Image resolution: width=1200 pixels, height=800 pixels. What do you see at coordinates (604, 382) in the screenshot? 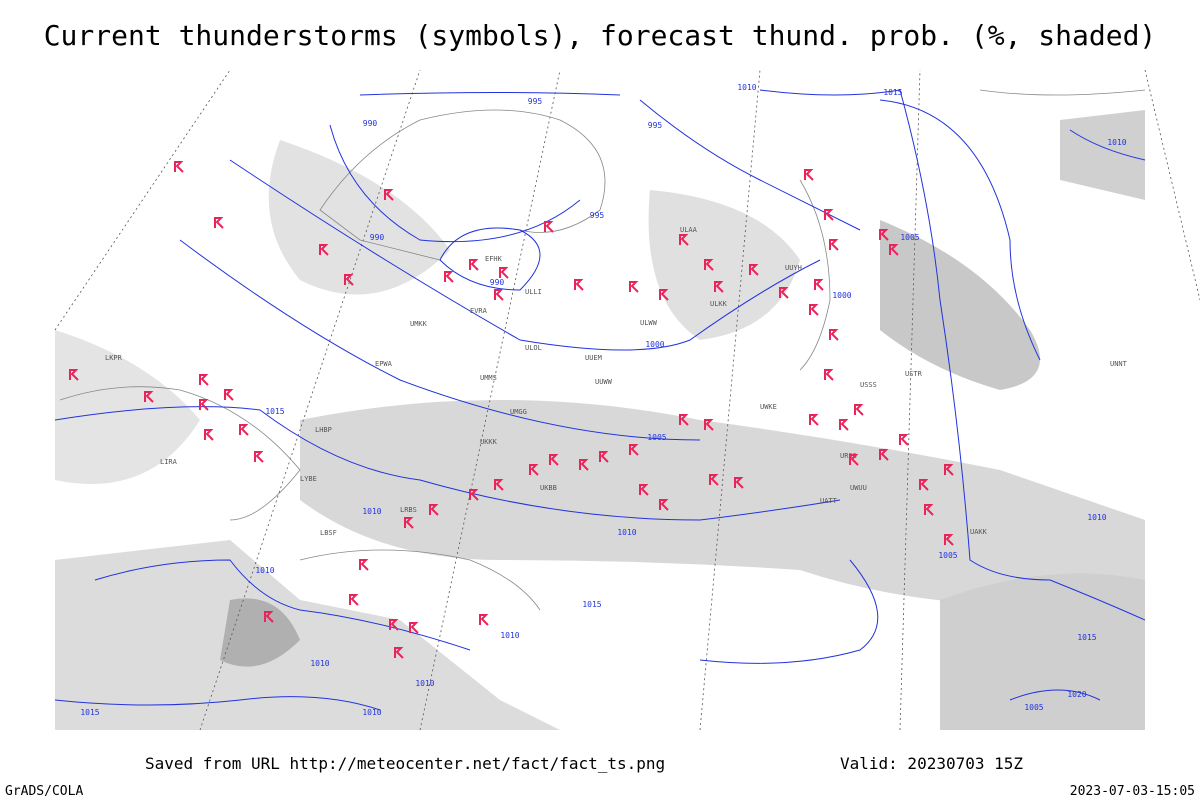
I see `station-label: UUWW` at bounding box center [604, 382].